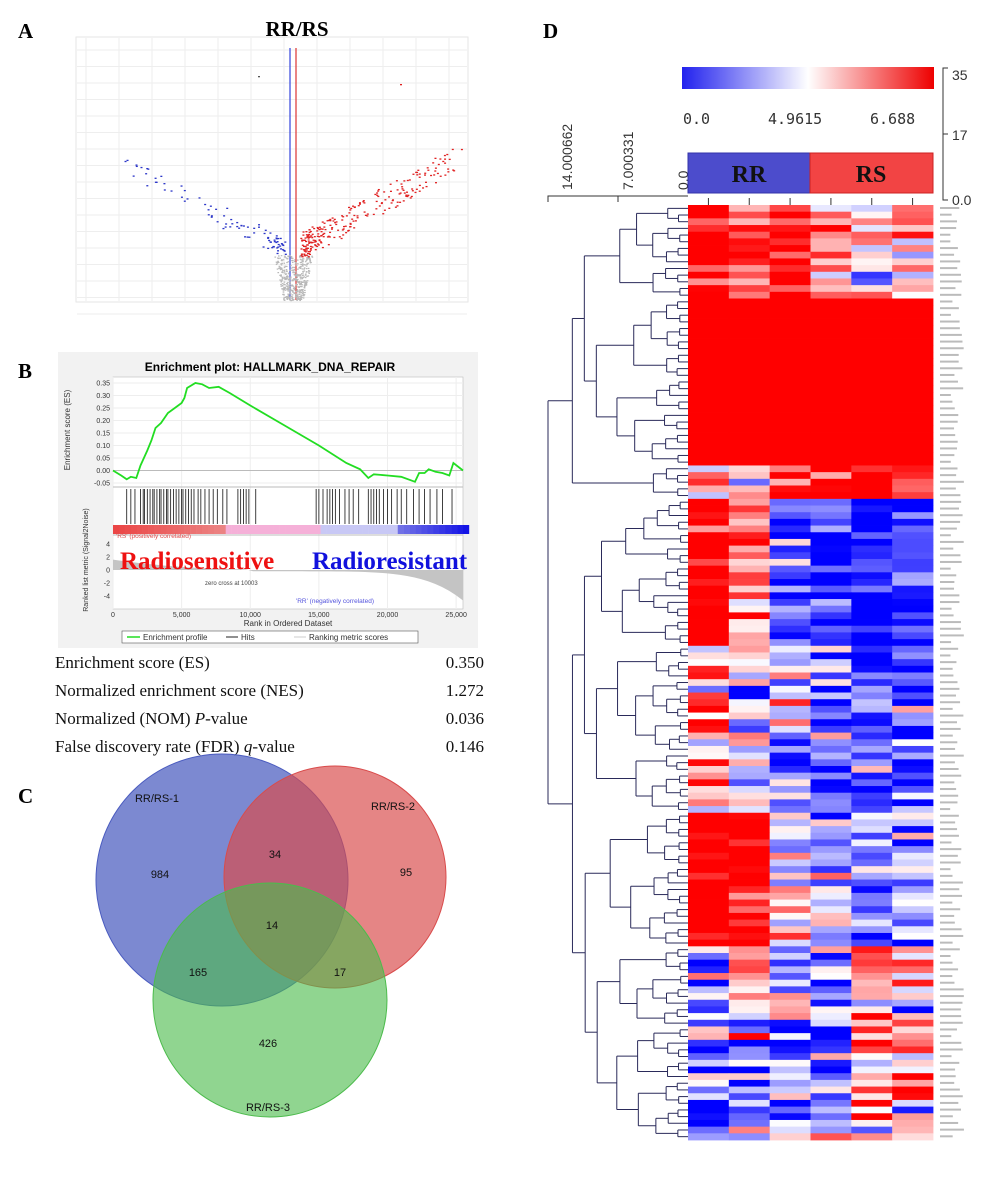  What do you see at coordinates (270, 1000) in the screenshot?
I see `venn-circle-set3` at bounding box center [270, 1000].